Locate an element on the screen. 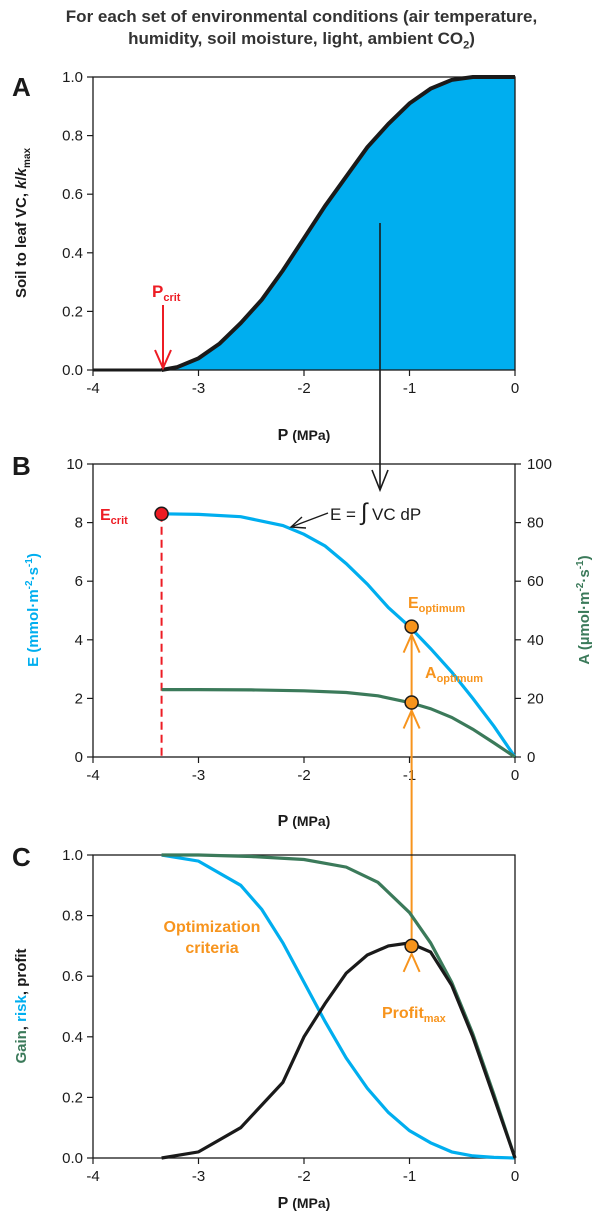 The width and height of the screenshot is (603, 1217). optimization-criteria-line1: Optimization is located at coordinates (212, 927).